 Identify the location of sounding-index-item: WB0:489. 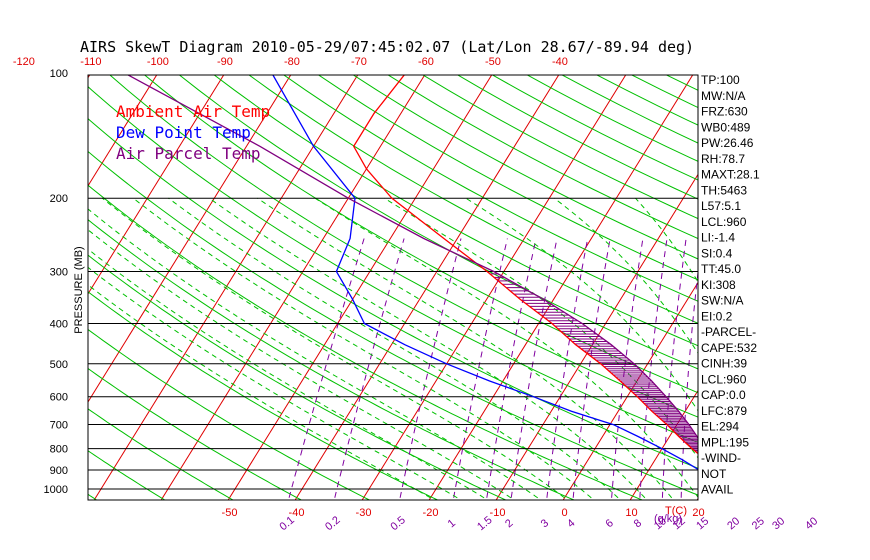
(726, 127).